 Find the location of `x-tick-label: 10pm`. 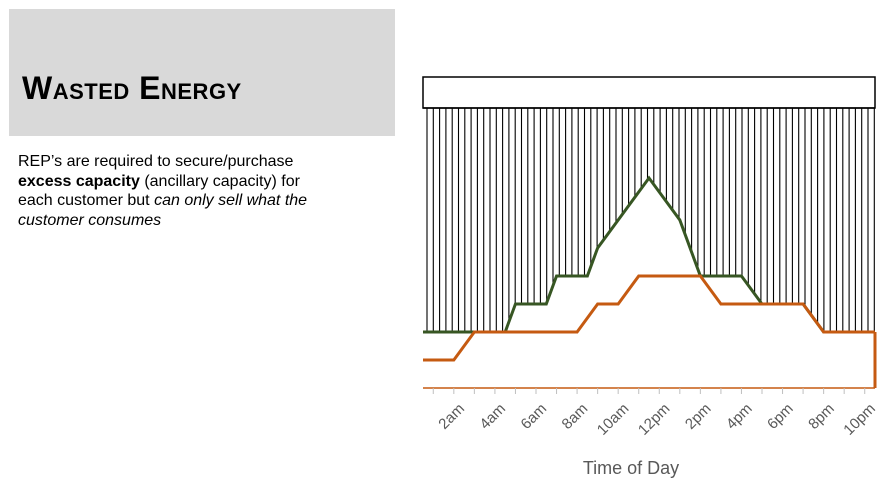

x-tick-label: 10pm is located at coordinates (859, 419).